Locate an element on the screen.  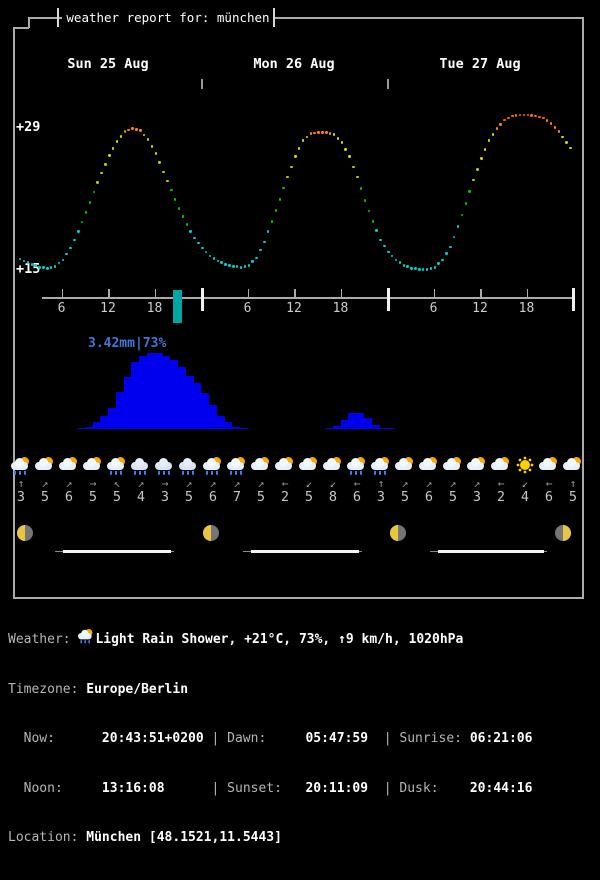
sun-time-value: 20:11:09 is located at coordinates (337, 788).